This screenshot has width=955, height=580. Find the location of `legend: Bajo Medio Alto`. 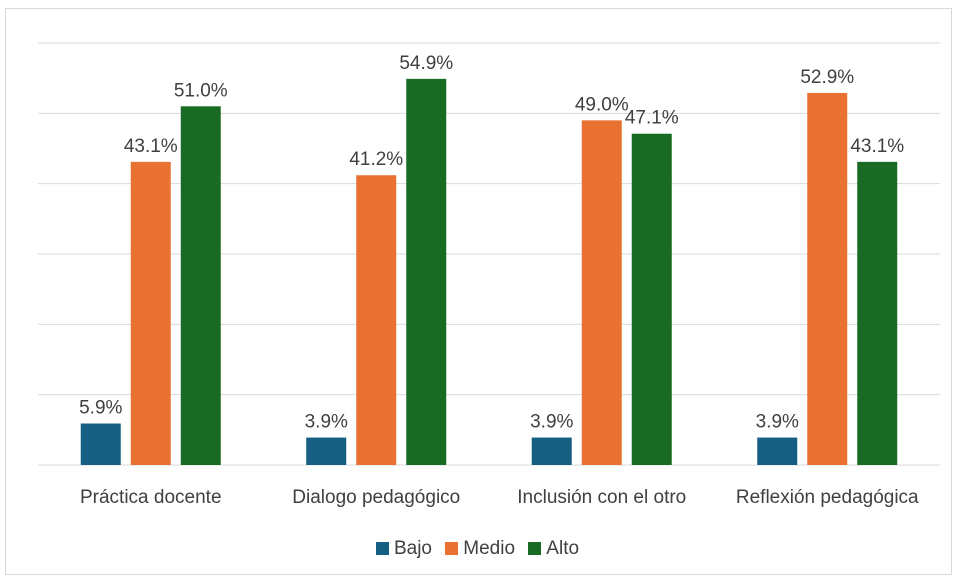

legend: Bajo Medio Alto is located at coordinates (477, 549).